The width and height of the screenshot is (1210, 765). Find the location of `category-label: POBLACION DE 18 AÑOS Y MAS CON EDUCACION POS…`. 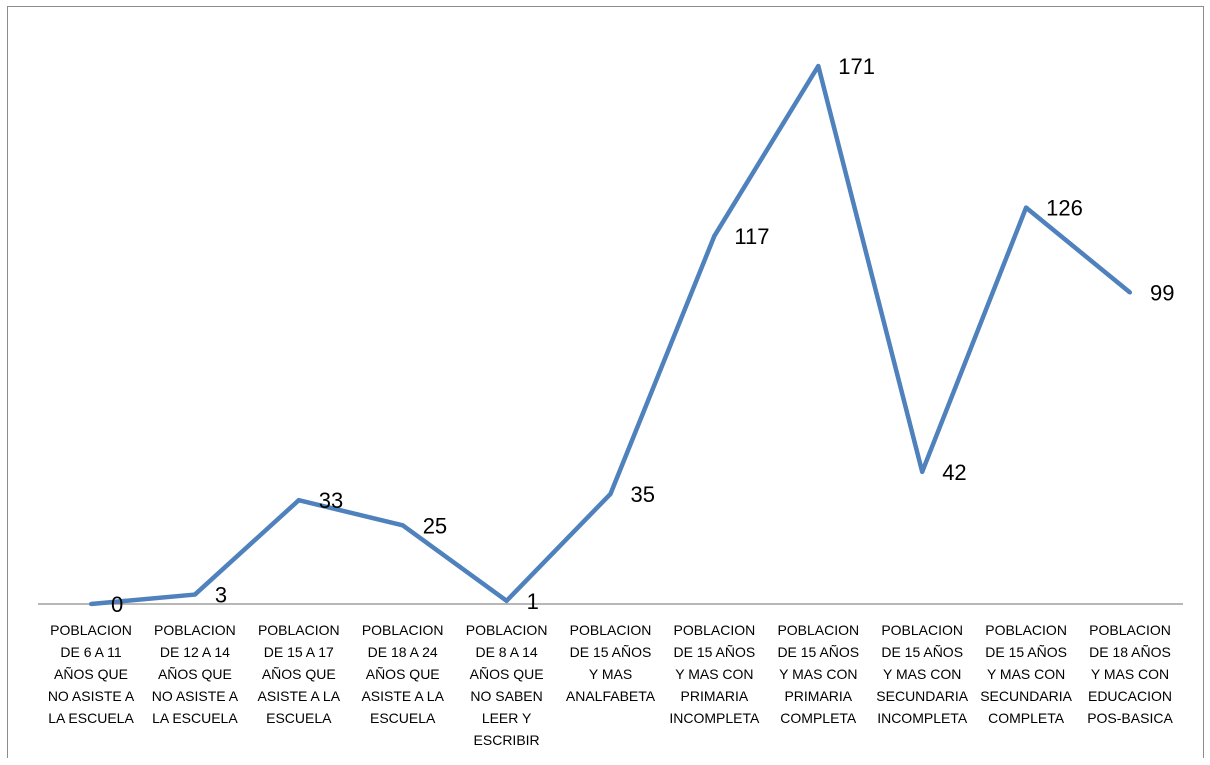

category-label: POBLACION DE 18 AÑOS Y MAS CON EDUCACION POS… is located at coordinates (1130, 674).